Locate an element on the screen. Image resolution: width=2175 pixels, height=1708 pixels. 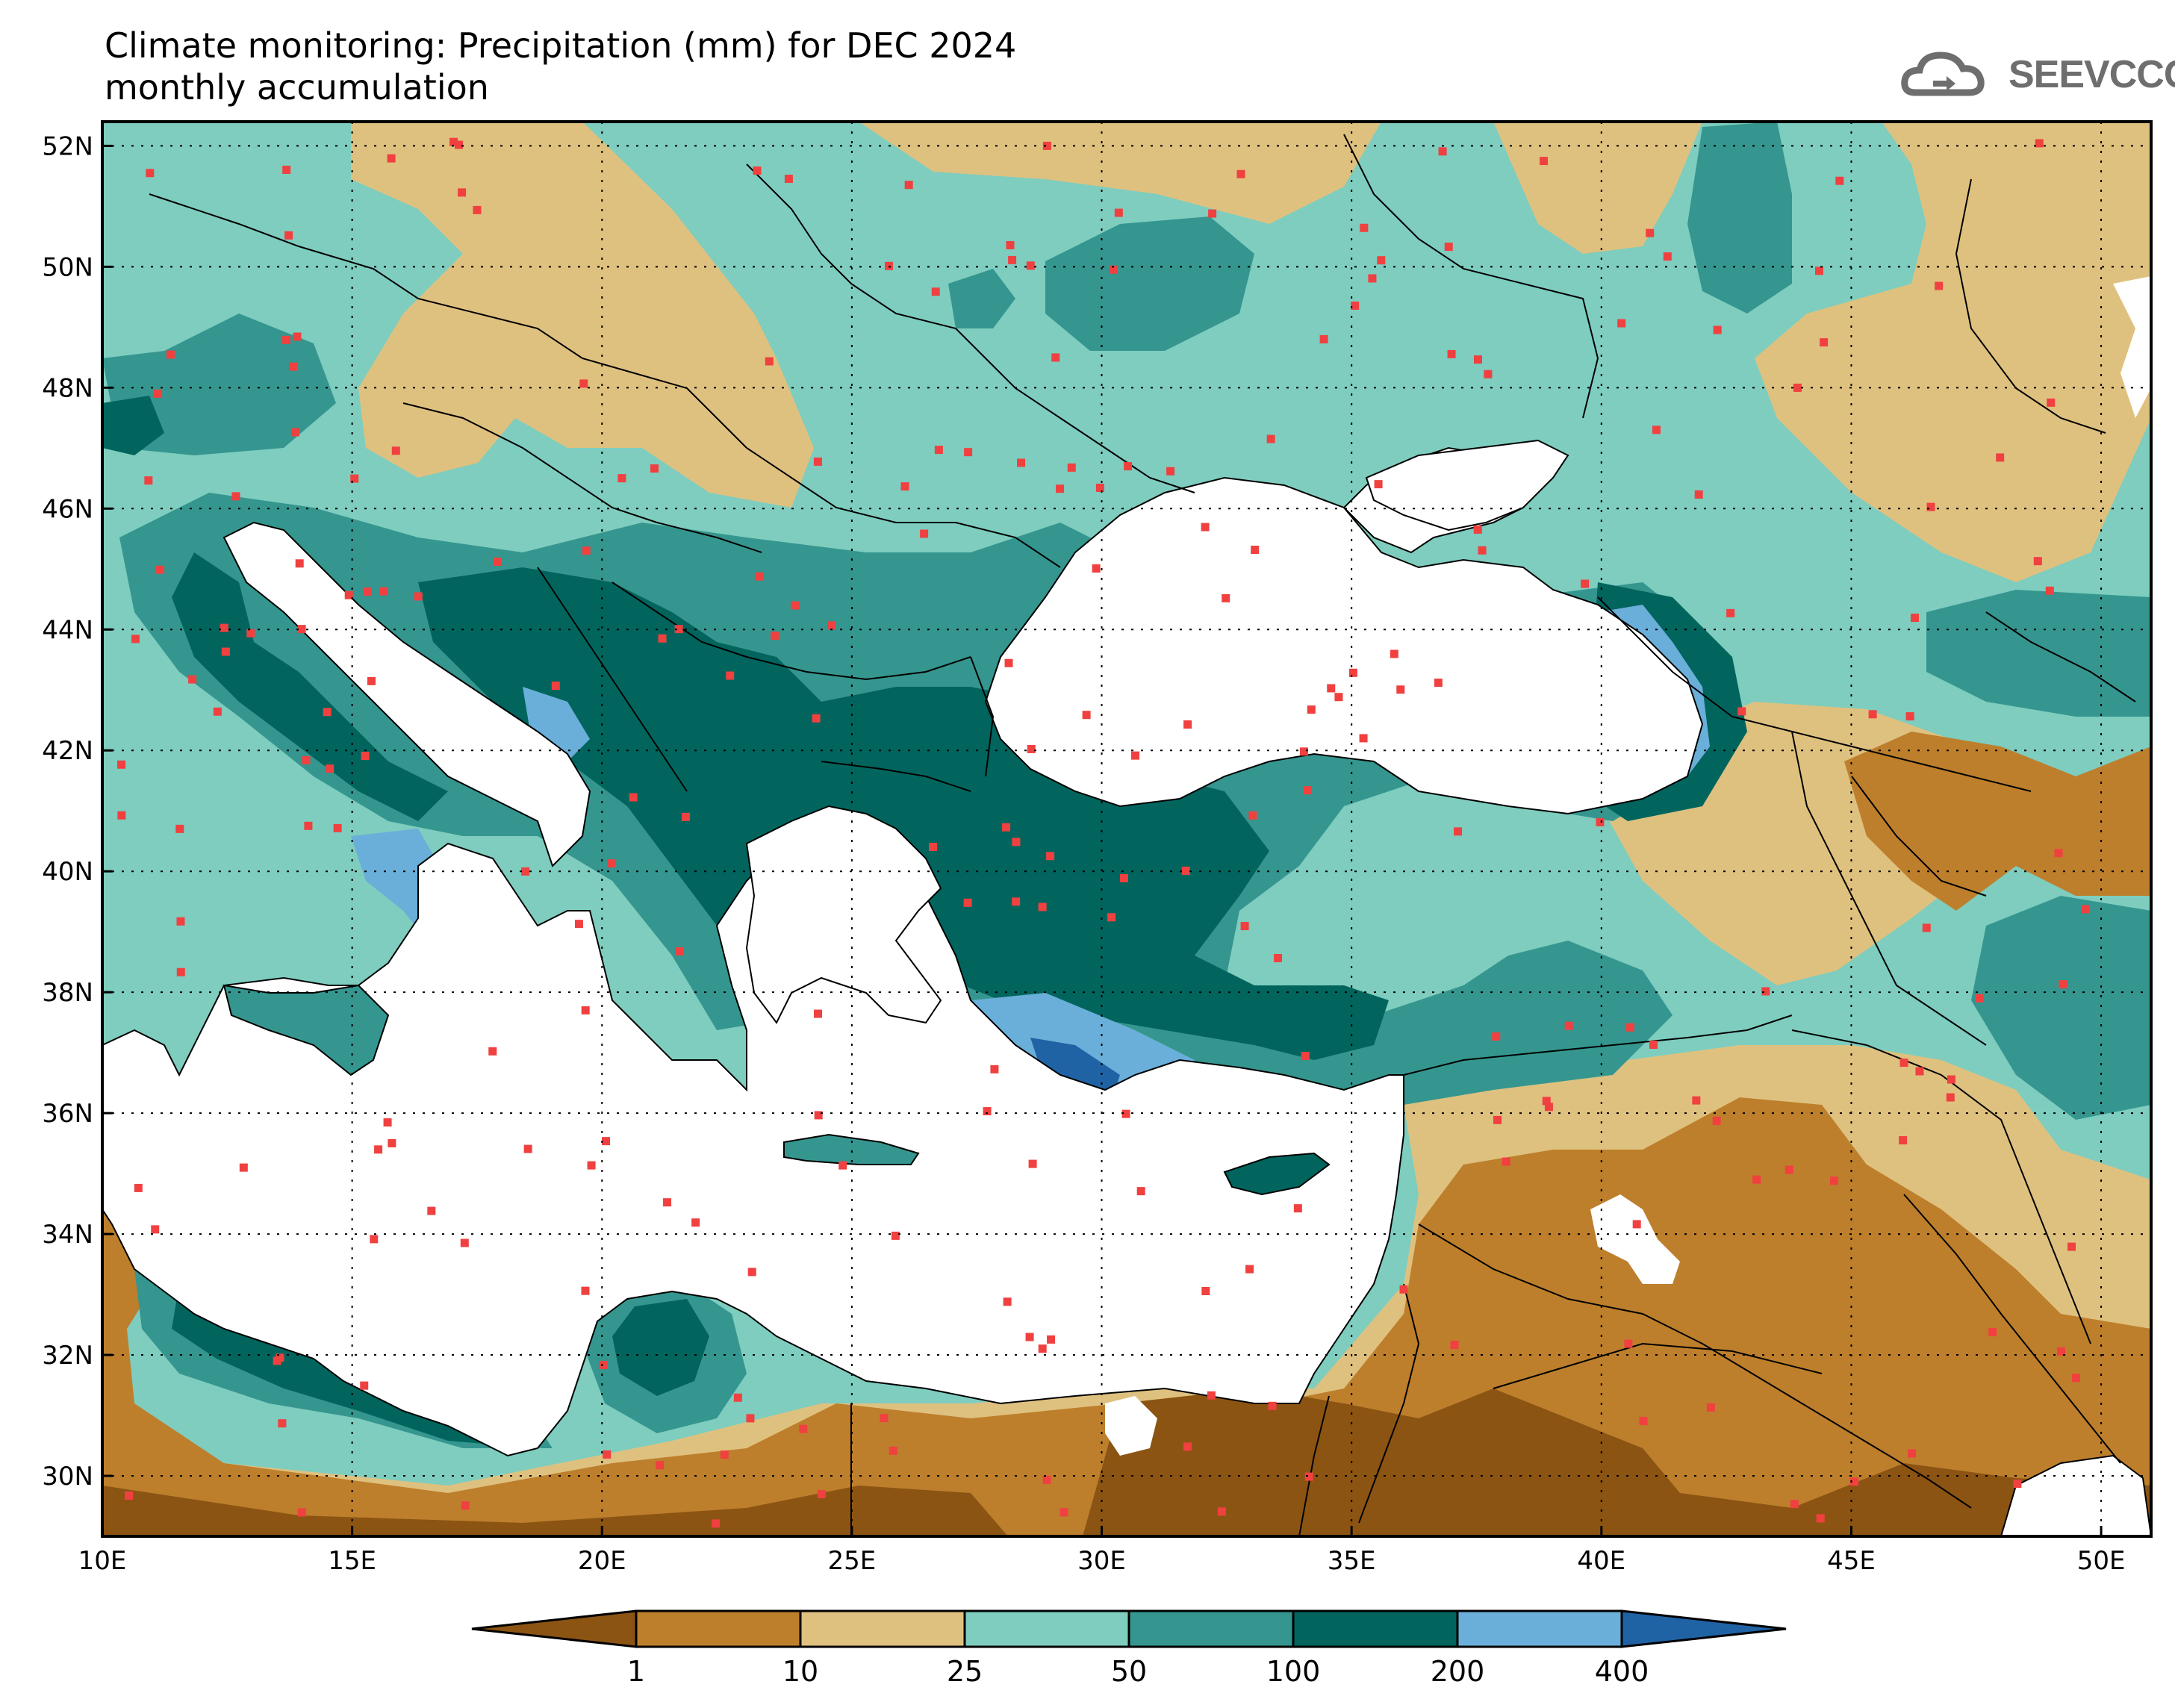
y-tick-label: 38N is located at coordinates (67, 993).